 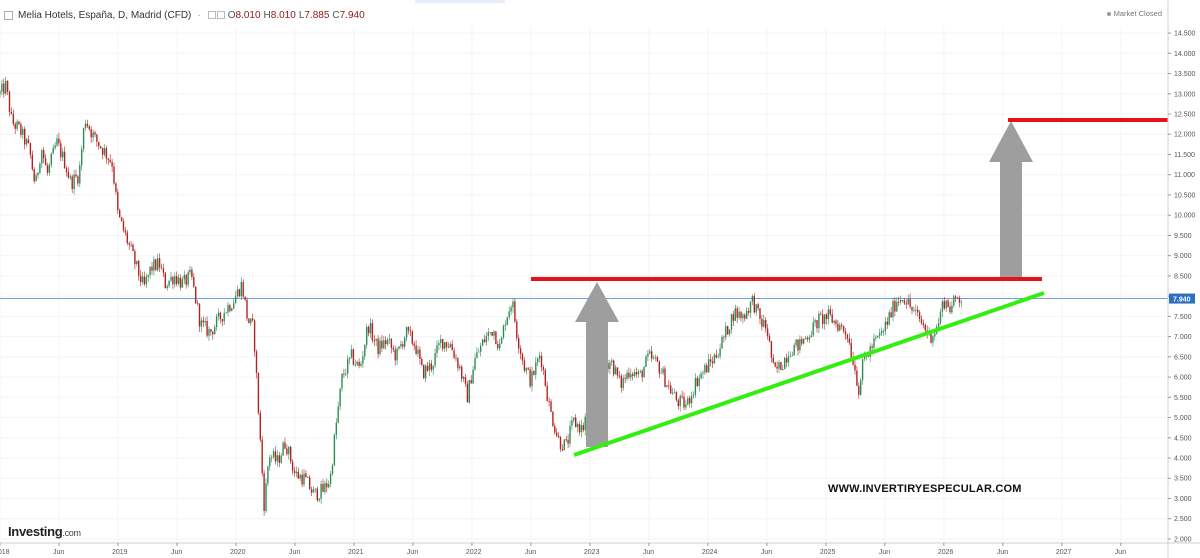 What do you see at coordinates (348, 15) in the screenshot?
I see `ohlc-close: C7.940` at bounding box center [348, 15].